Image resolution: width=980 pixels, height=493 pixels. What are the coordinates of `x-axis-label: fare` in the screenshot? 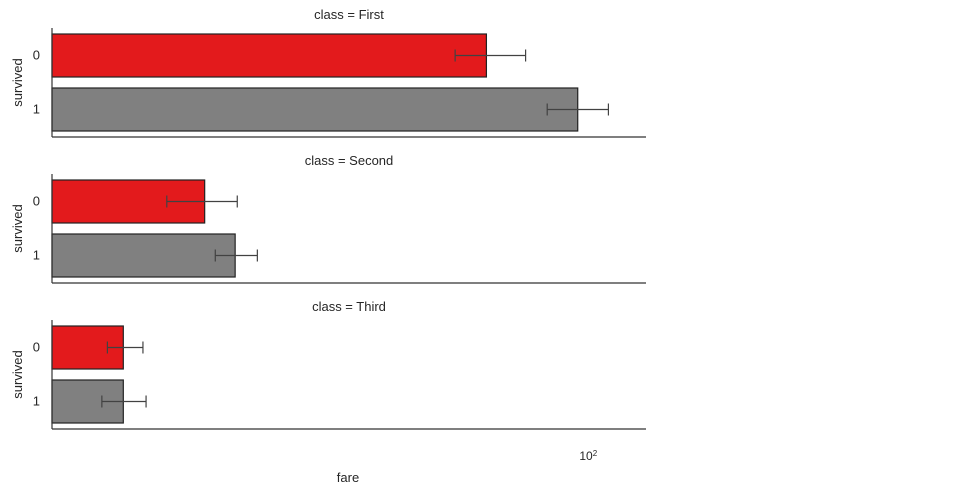 It's located at (348, 477).